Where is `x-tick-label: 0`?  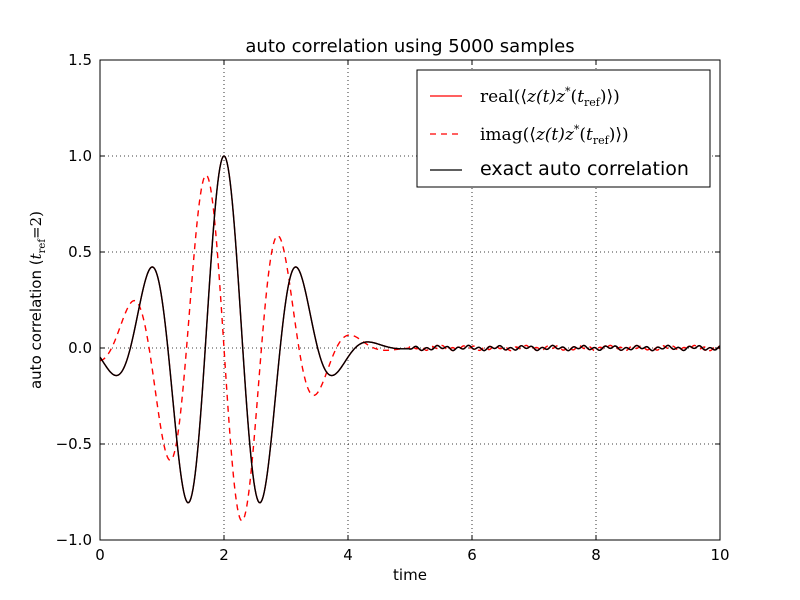
x-tick-label: 0 is located at coordinates (100, 555).